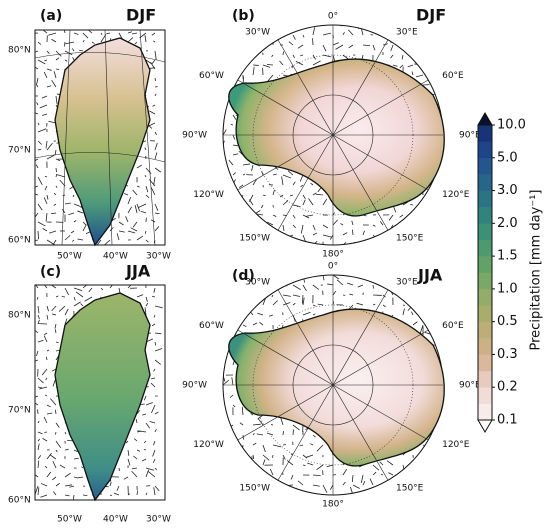 The height and width of the screenshot is (529, 545). I want to click on lat-label: 70°N, so click(19, 411).